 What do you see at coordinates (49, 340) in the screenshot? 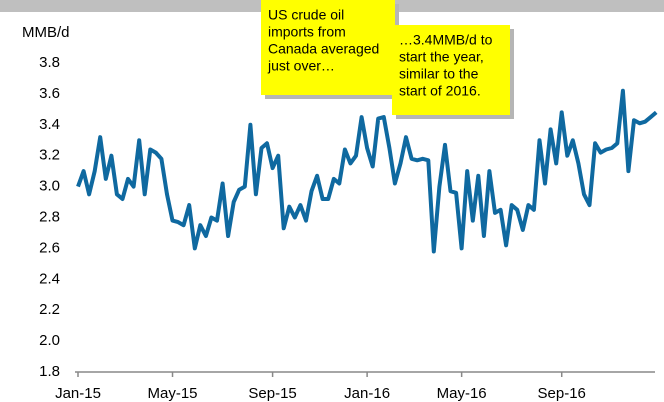
I see `y-tick-label: 2.0` at bounding box center [49, 340].